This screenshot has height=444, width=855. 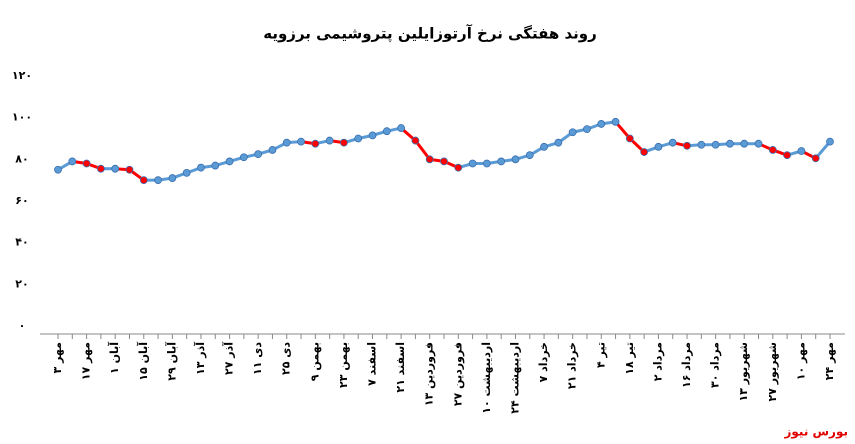 I want to click on x-tick-label: ۲۵ دی, so click(x=286, y=358).